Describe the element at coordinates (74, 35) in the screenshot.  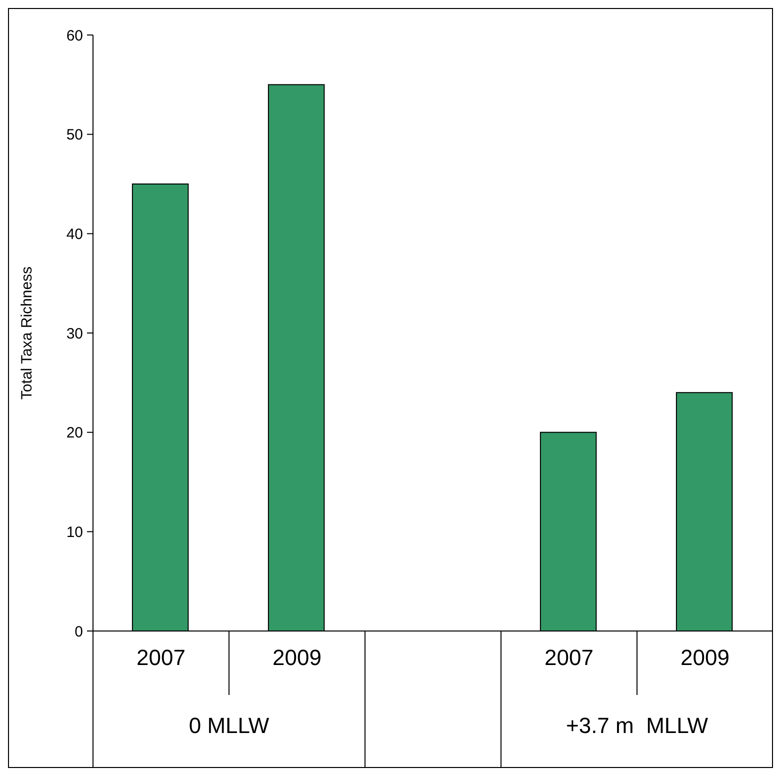
I see `y-tick-label: 60` at that location.